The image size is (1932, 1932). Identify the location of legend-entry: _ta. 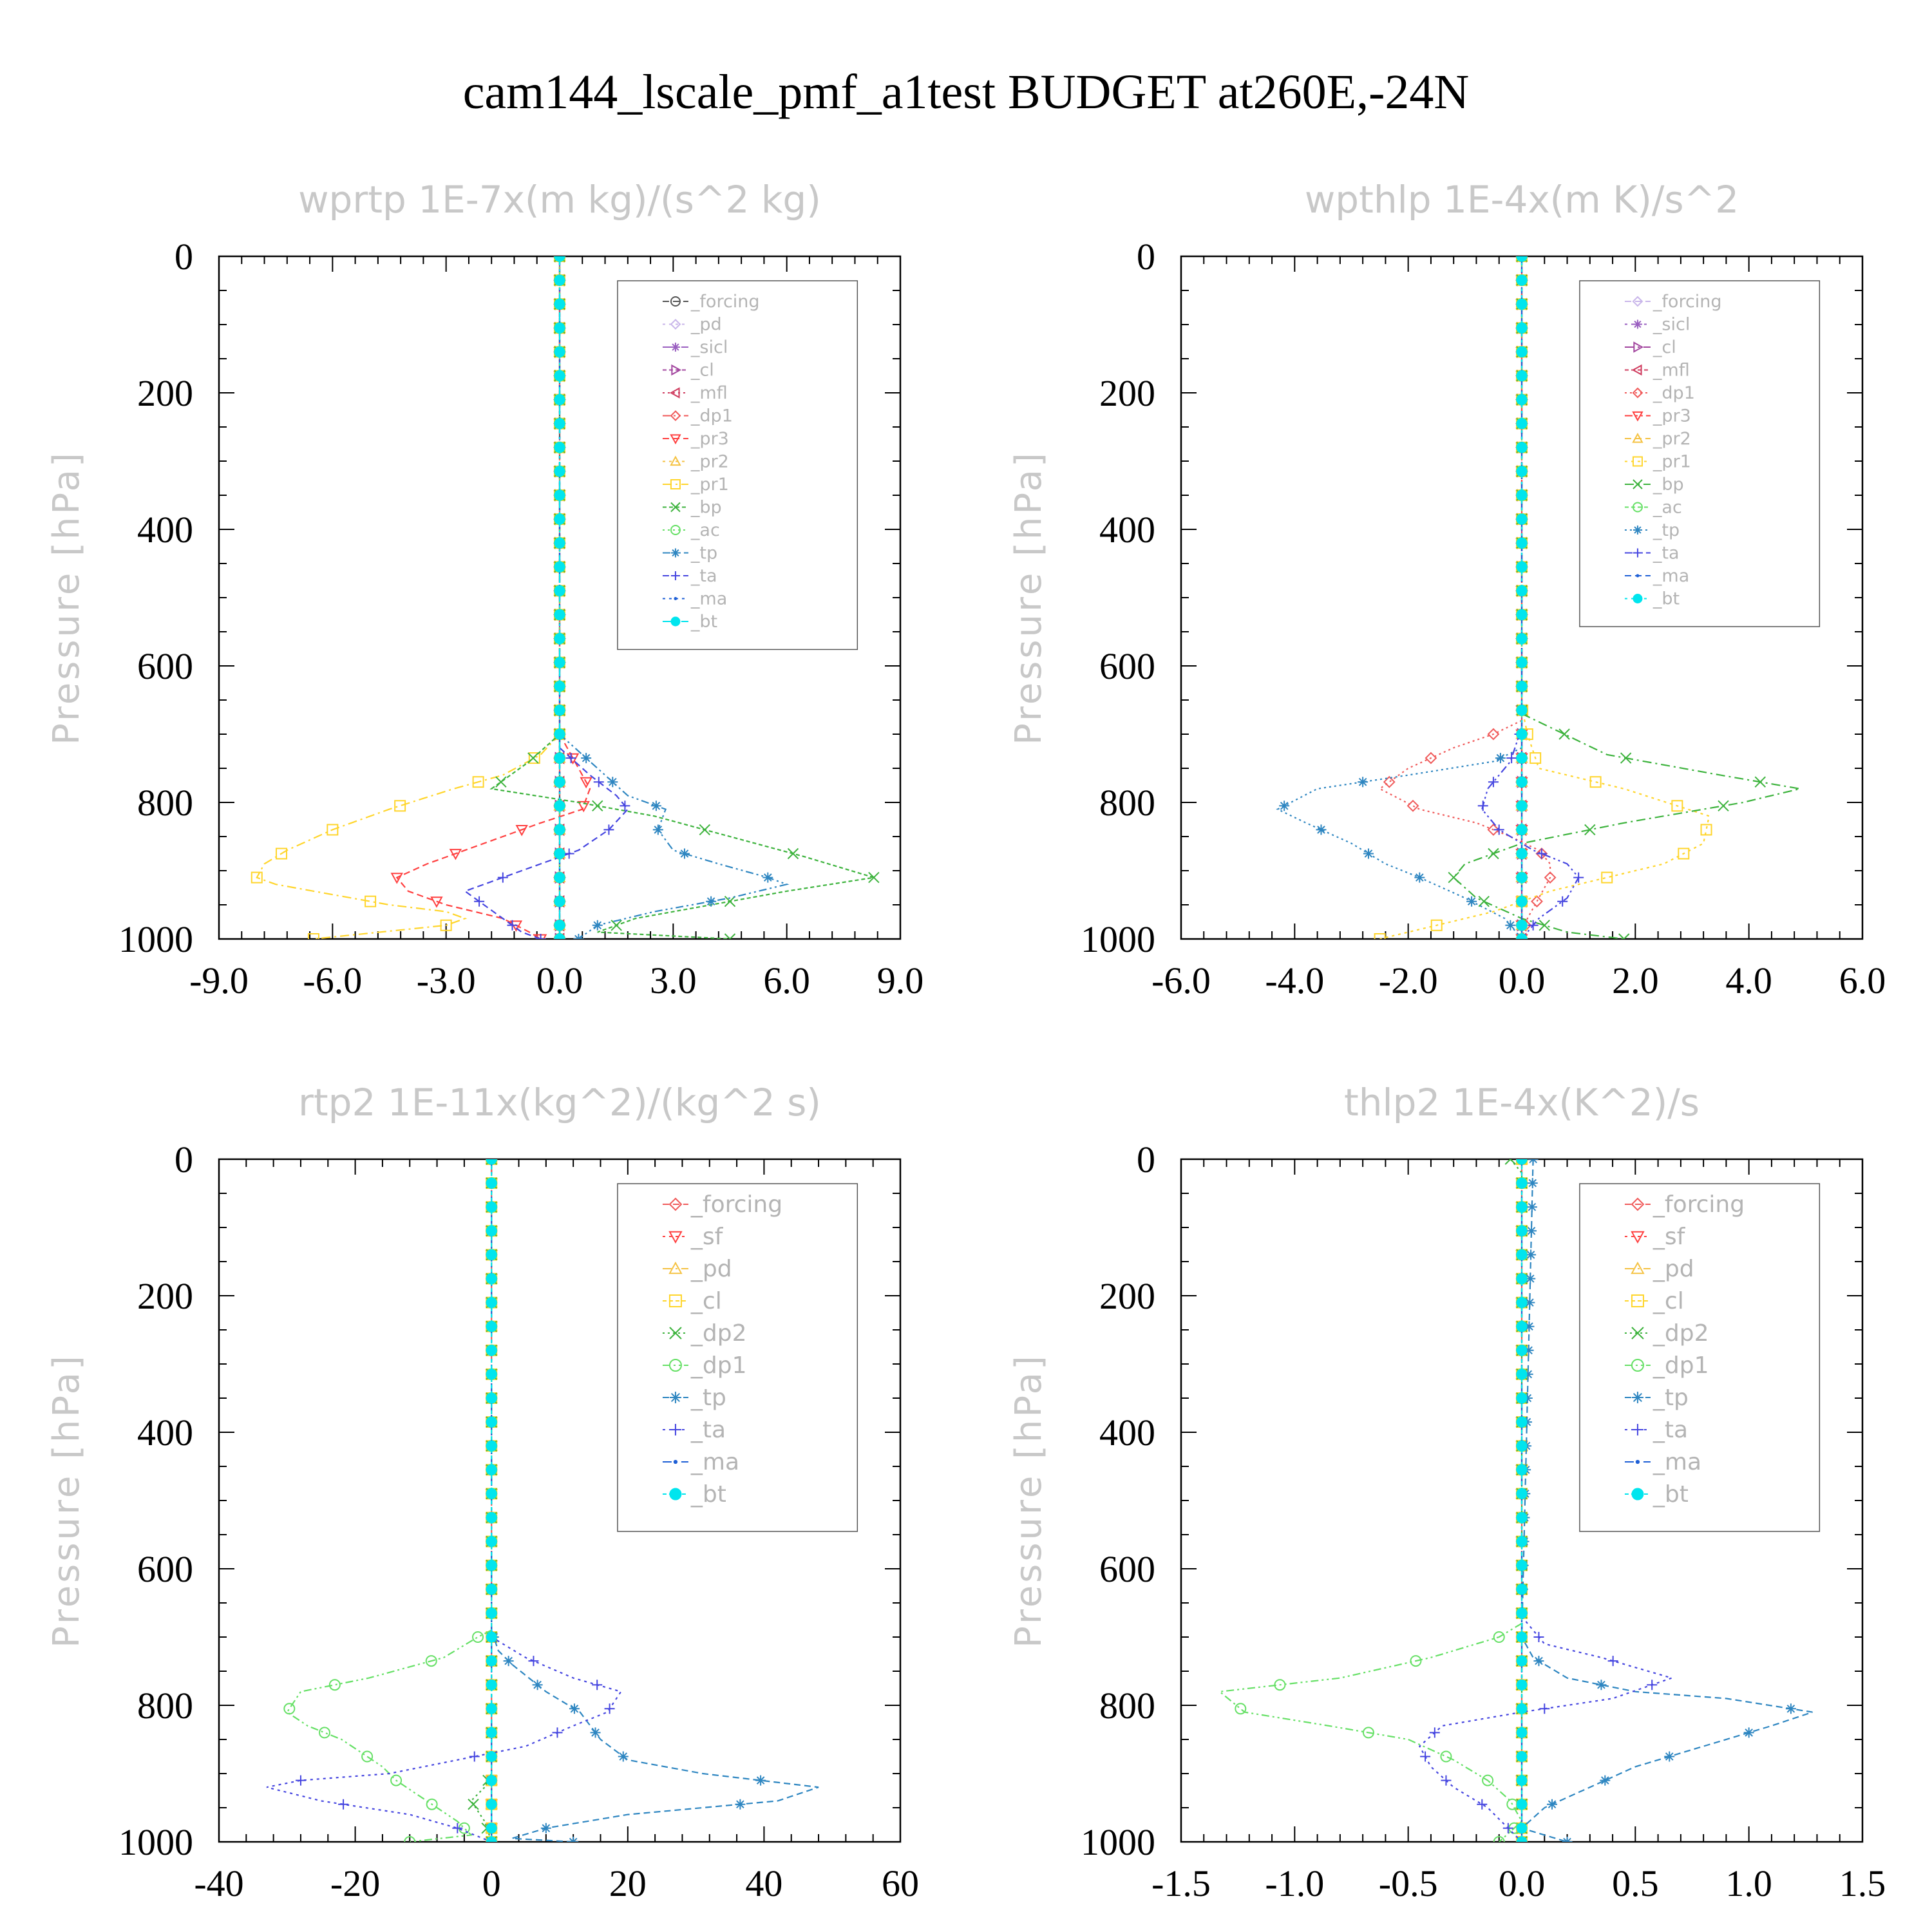
(689, 576).